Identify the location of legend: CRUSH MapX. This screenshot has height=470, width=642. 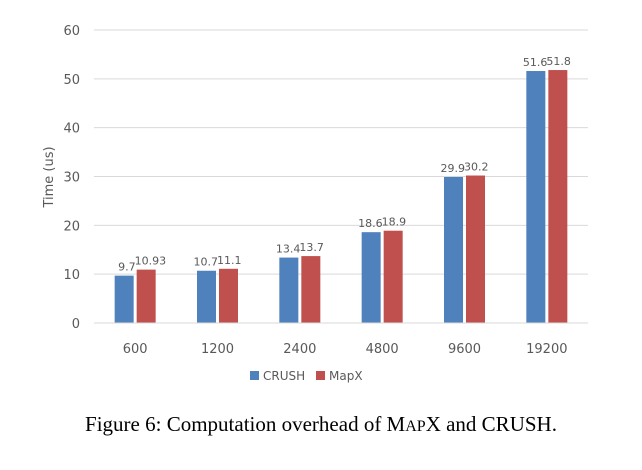
(306, 376).